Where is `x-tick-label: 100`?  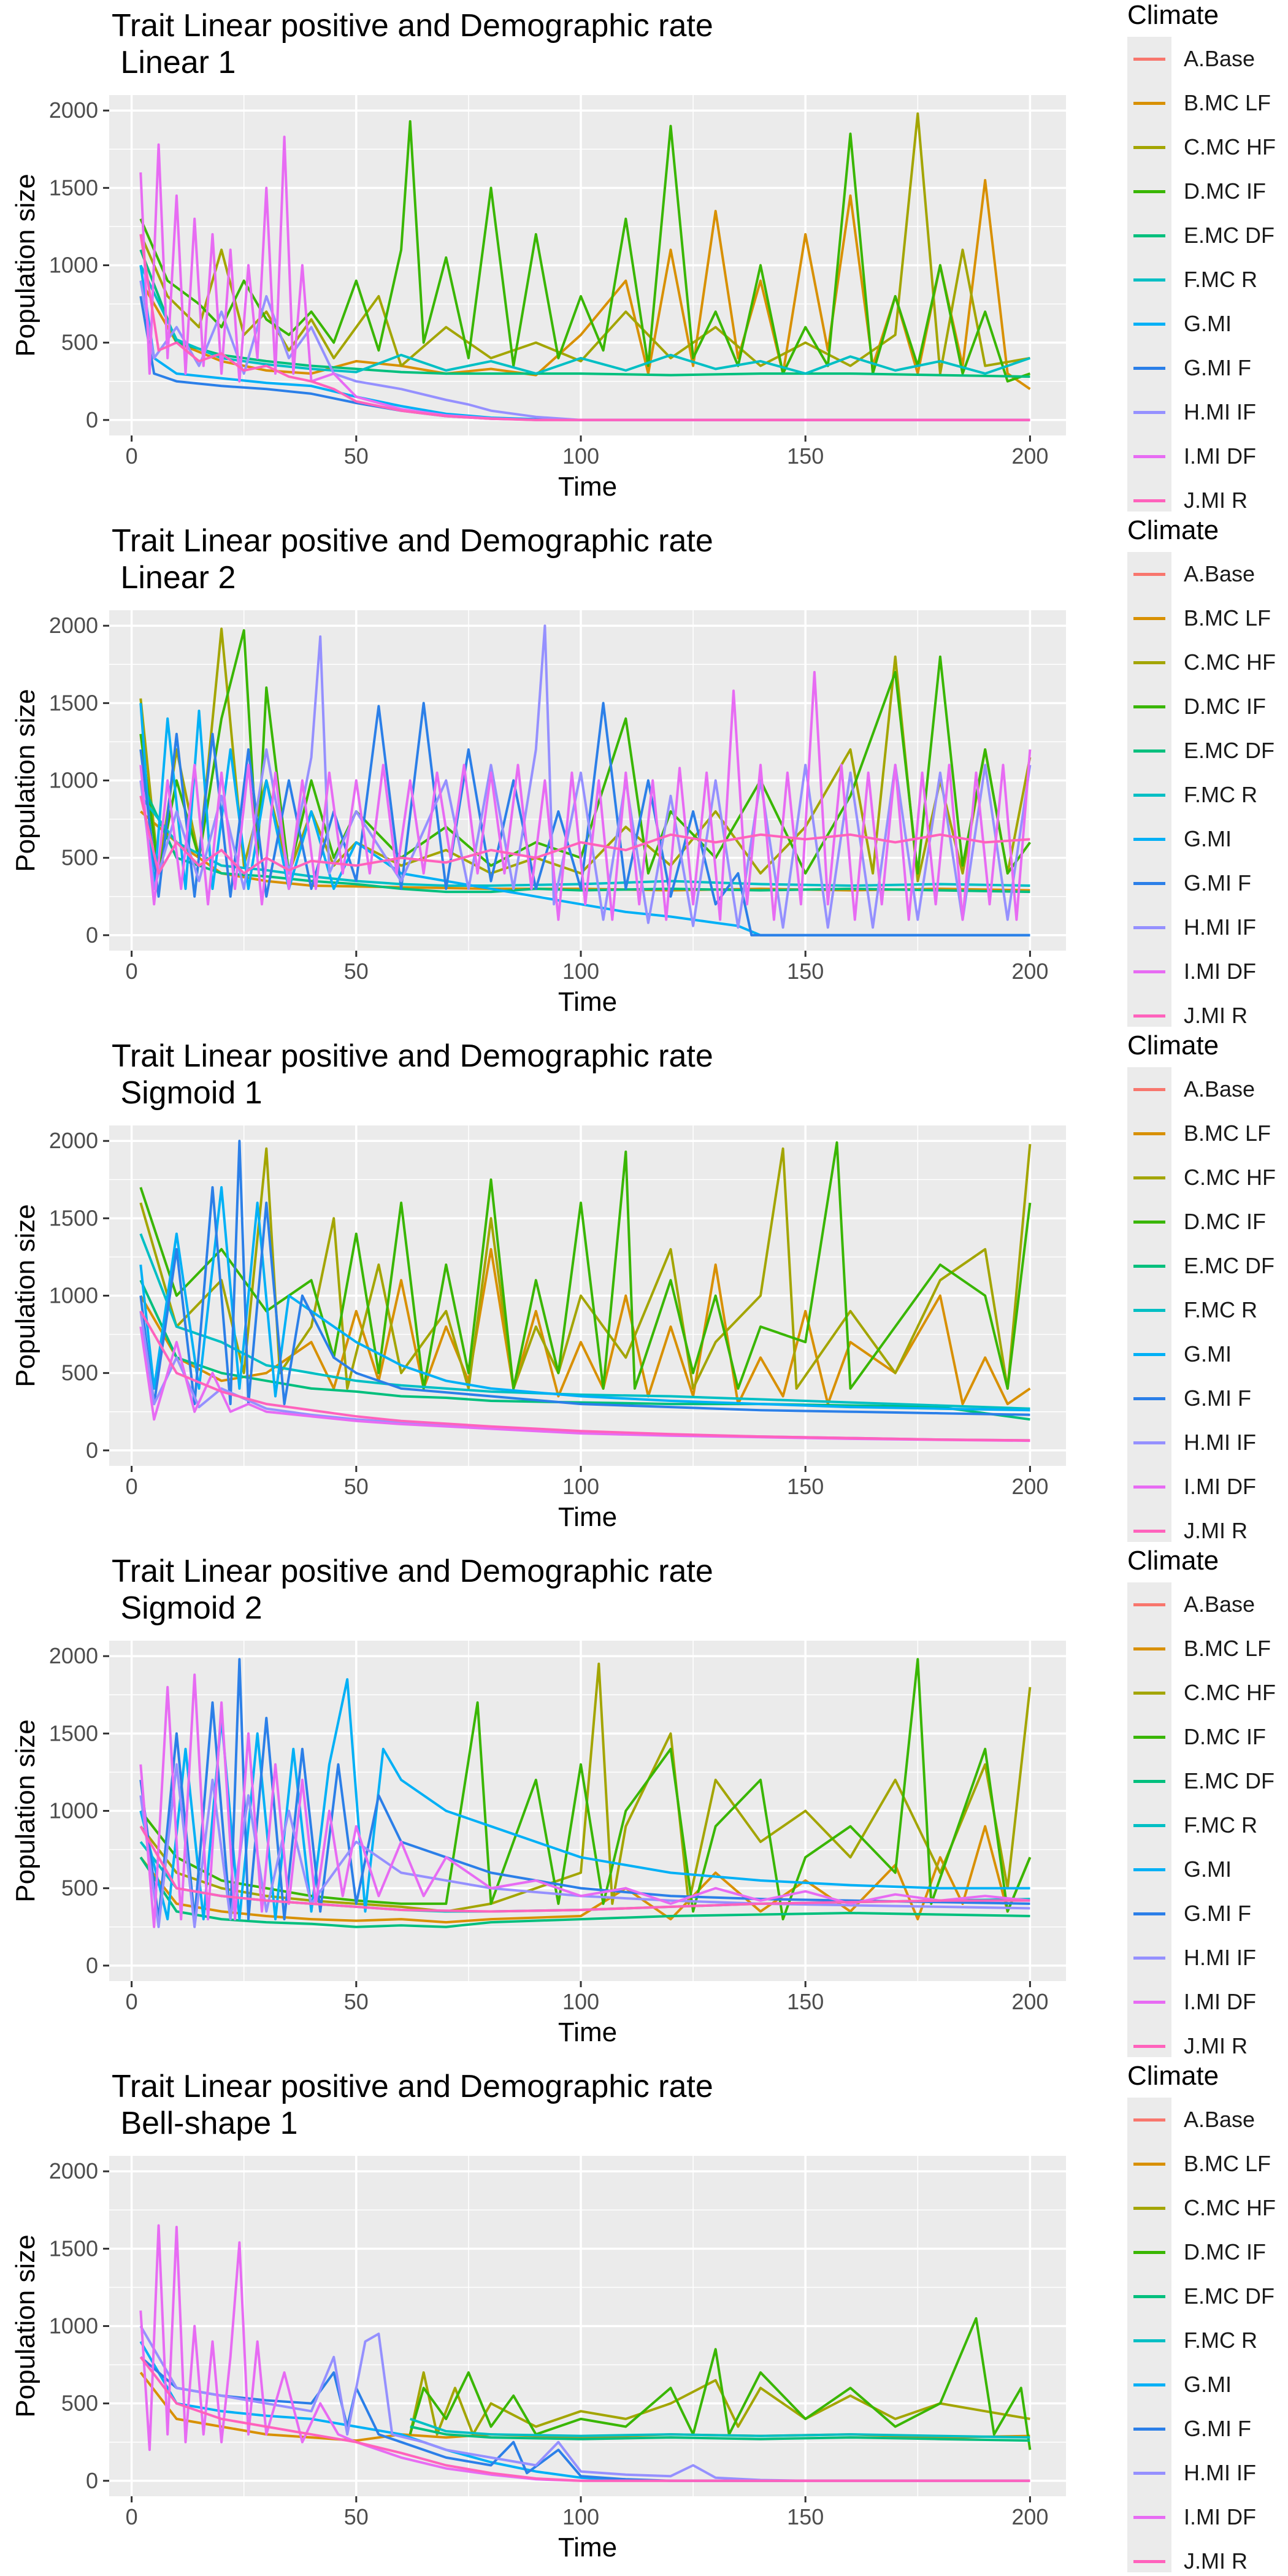 x-tick-label: 100 is located at coordinates (580, 456).